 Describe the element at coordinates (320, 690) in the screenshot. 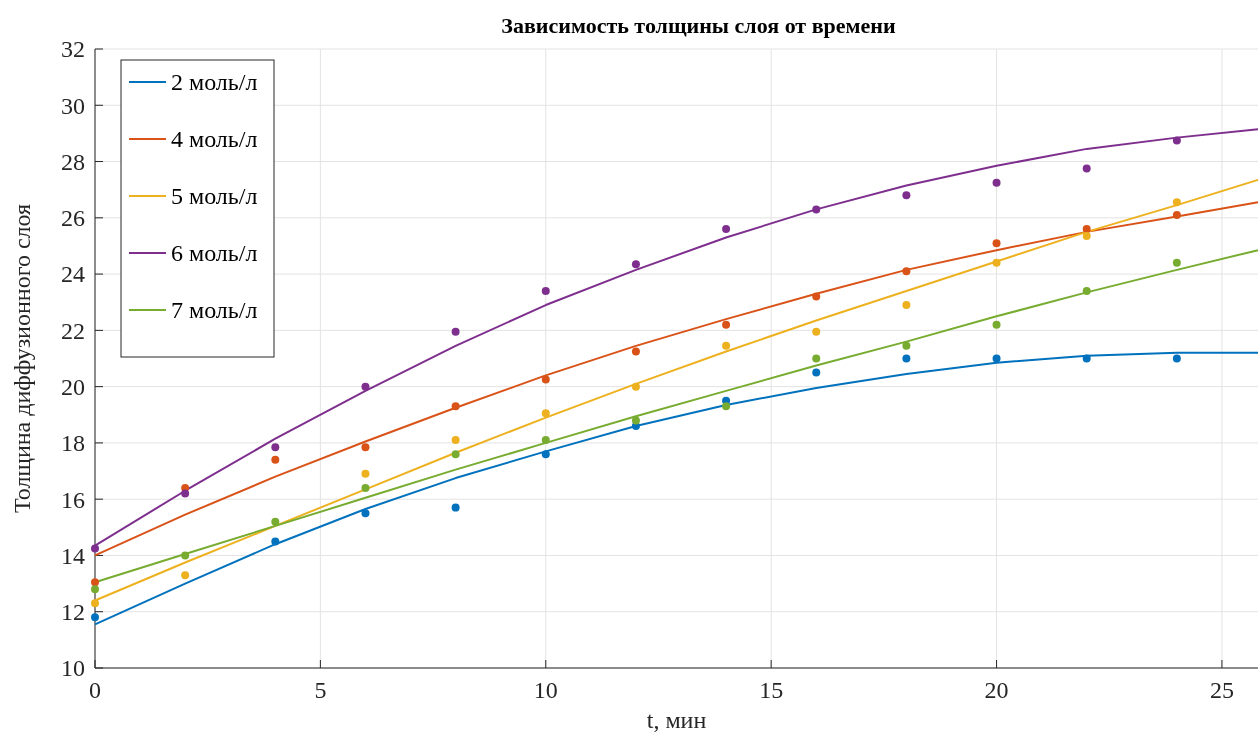

I see `x-tick-label: 5` at that location.